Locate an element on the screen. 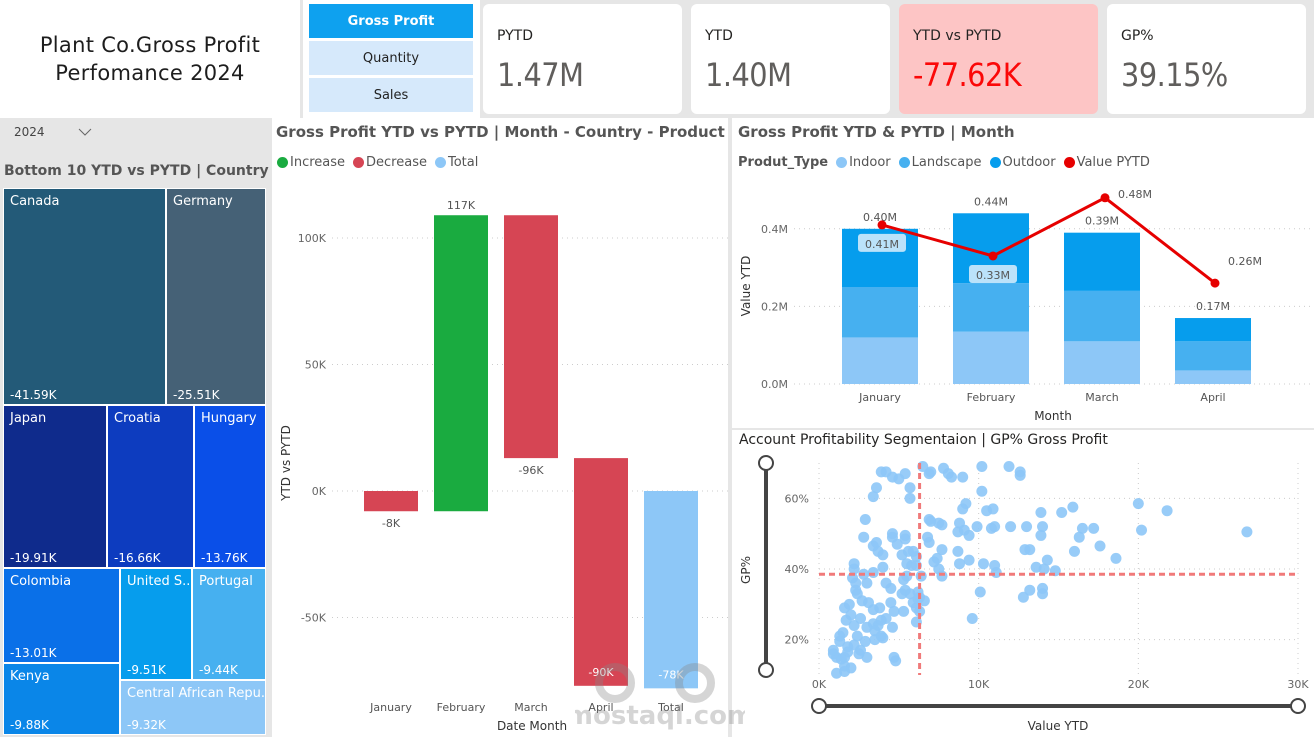 The width and height of the screenshot is (1314, 737). treemap-cell: Portugal -9.44K is located at coordinates (229, 624).